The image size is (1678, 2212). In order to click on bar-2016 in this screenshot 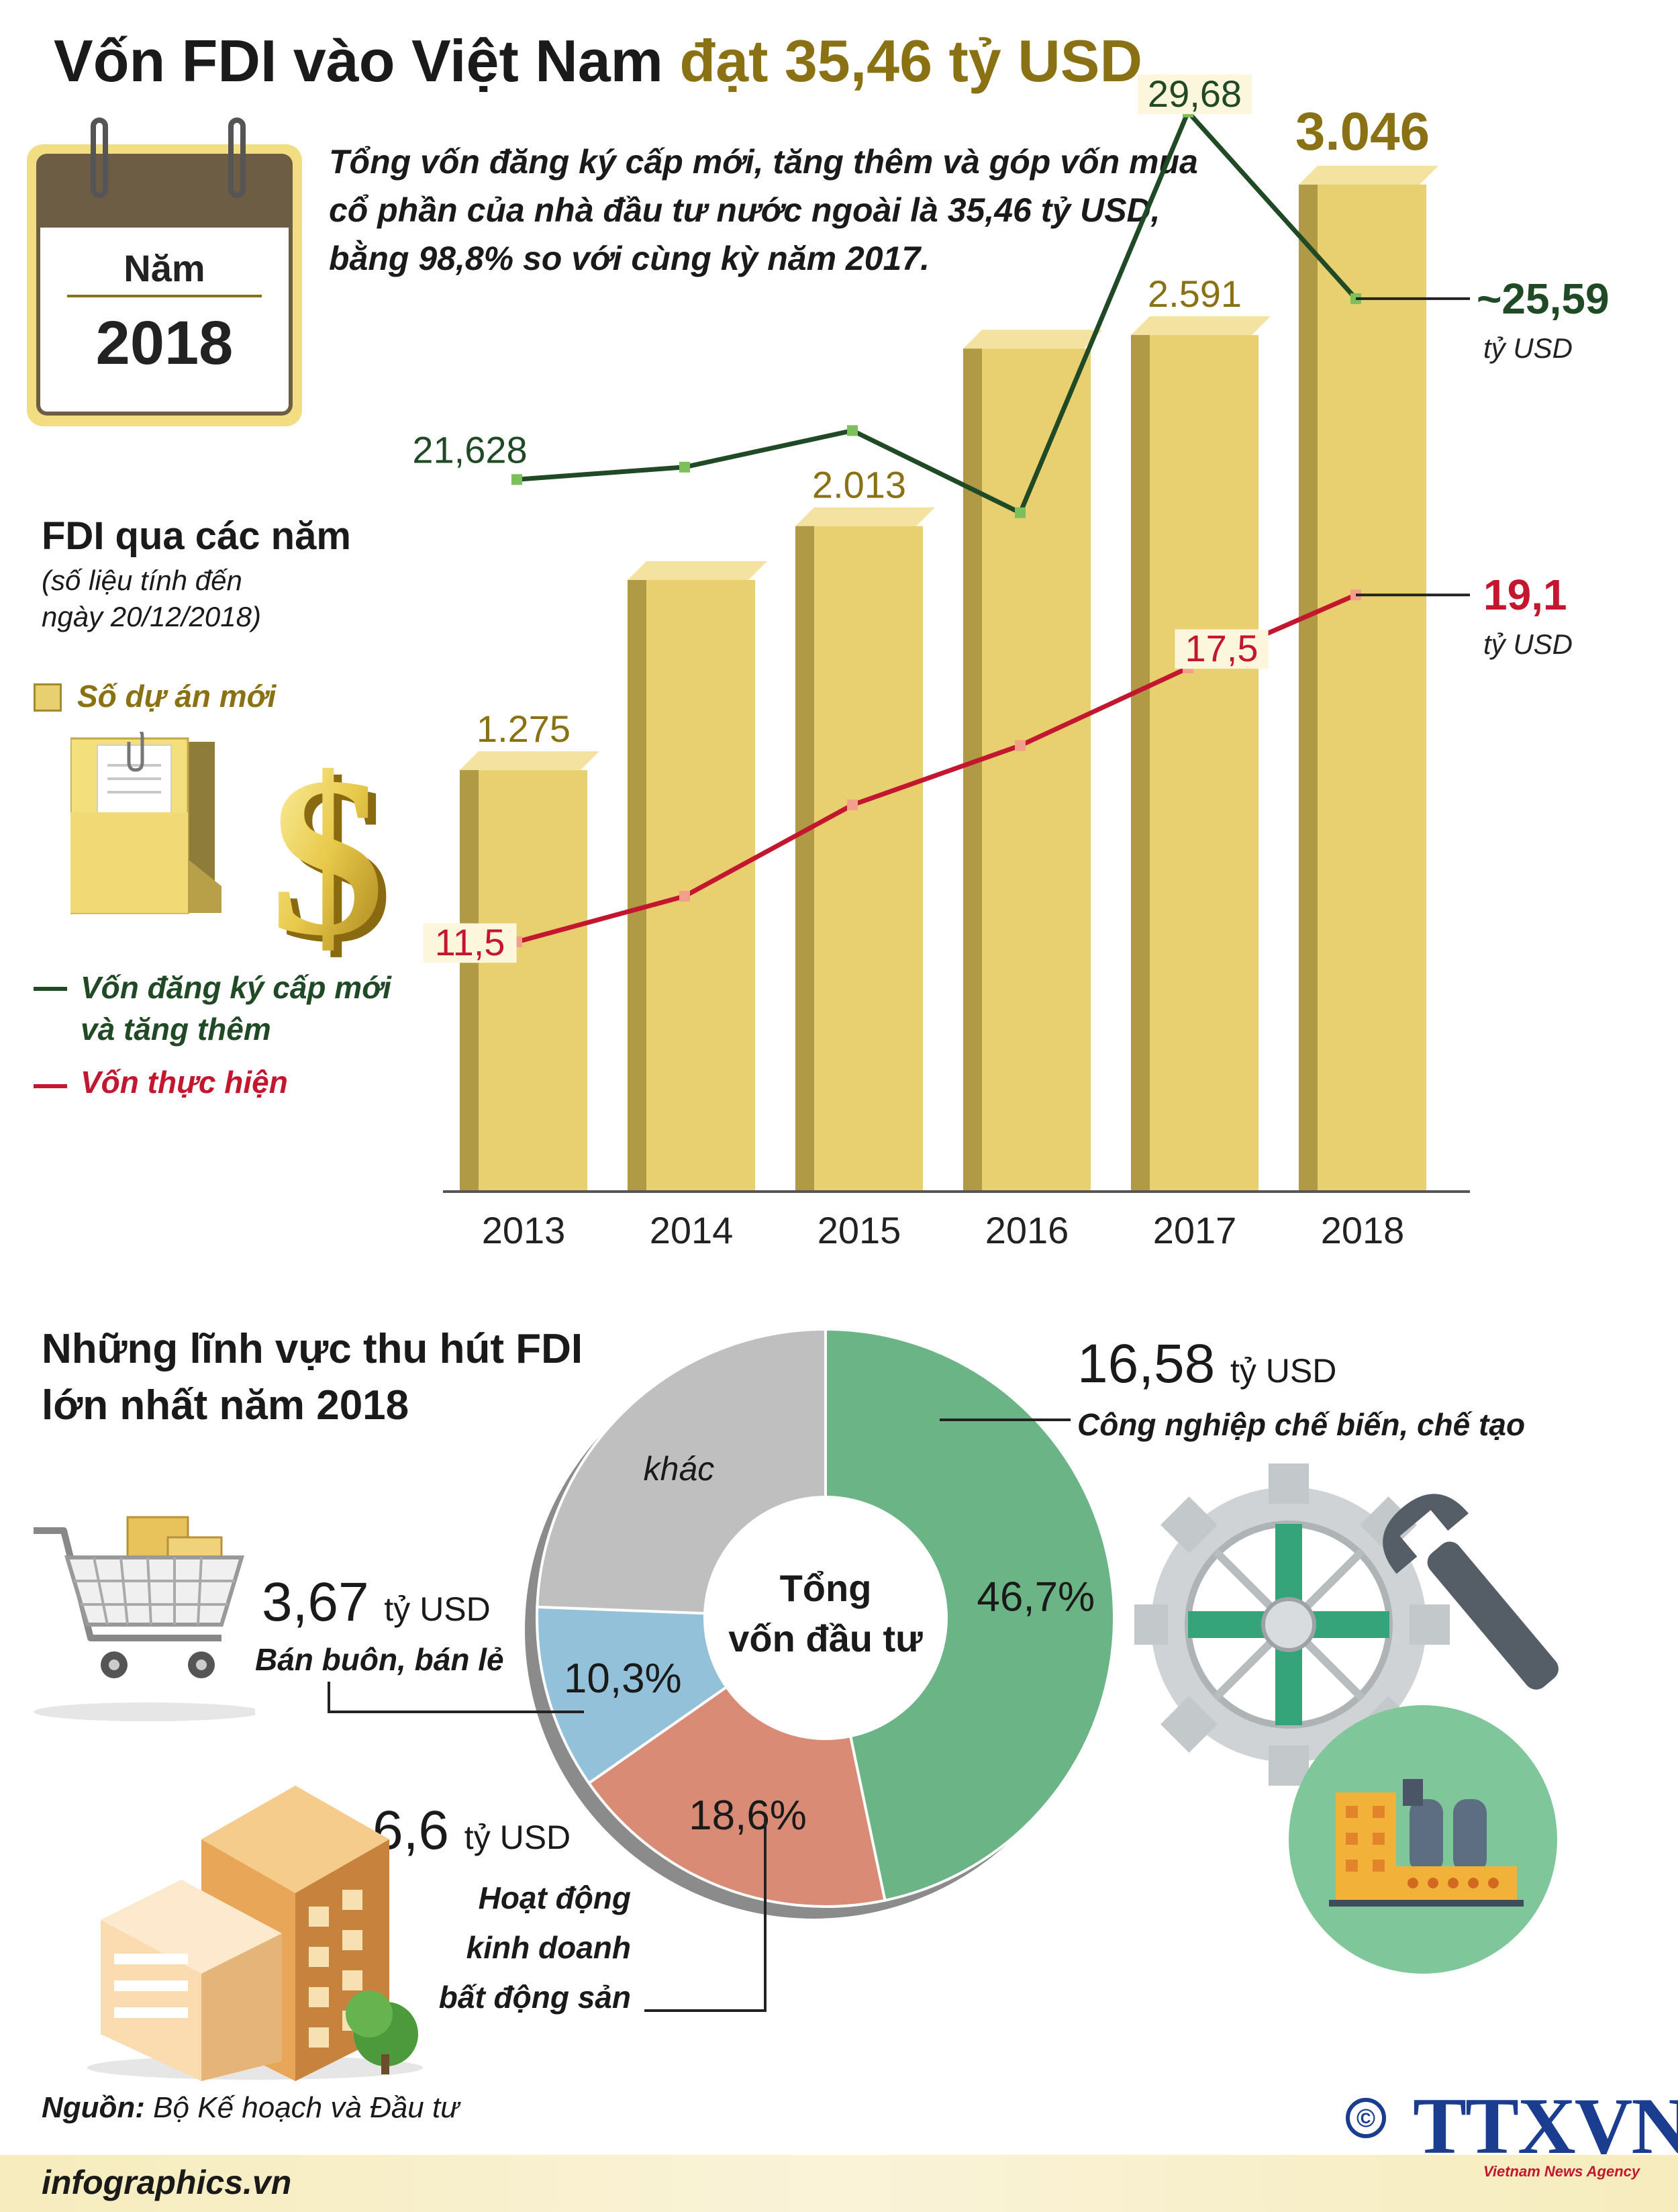, I will do `click(1027, 770)`.